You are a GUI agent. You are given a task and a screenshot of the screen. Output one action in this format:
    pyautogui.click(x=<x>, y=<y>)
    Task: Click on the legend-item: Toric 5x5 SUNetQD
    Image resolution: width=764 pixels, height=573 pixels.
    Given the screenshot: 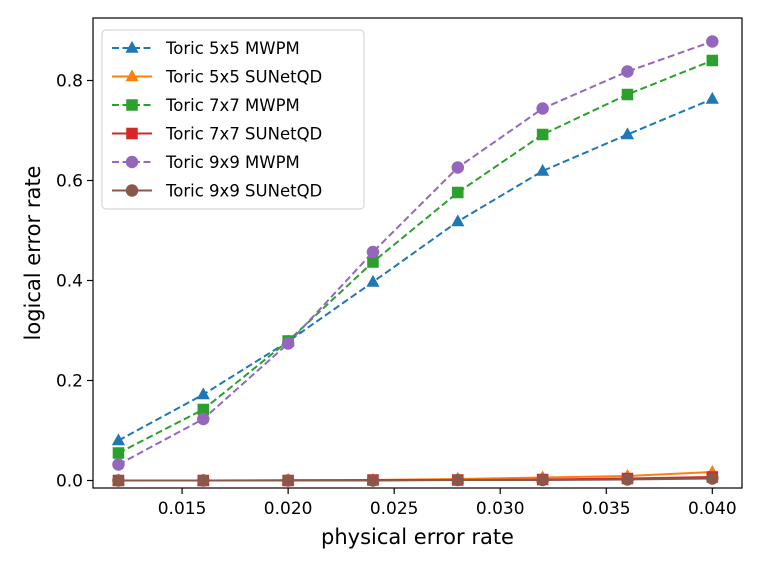 What is the action you would take?
    pyautogui.click(x=217, y=77)
    